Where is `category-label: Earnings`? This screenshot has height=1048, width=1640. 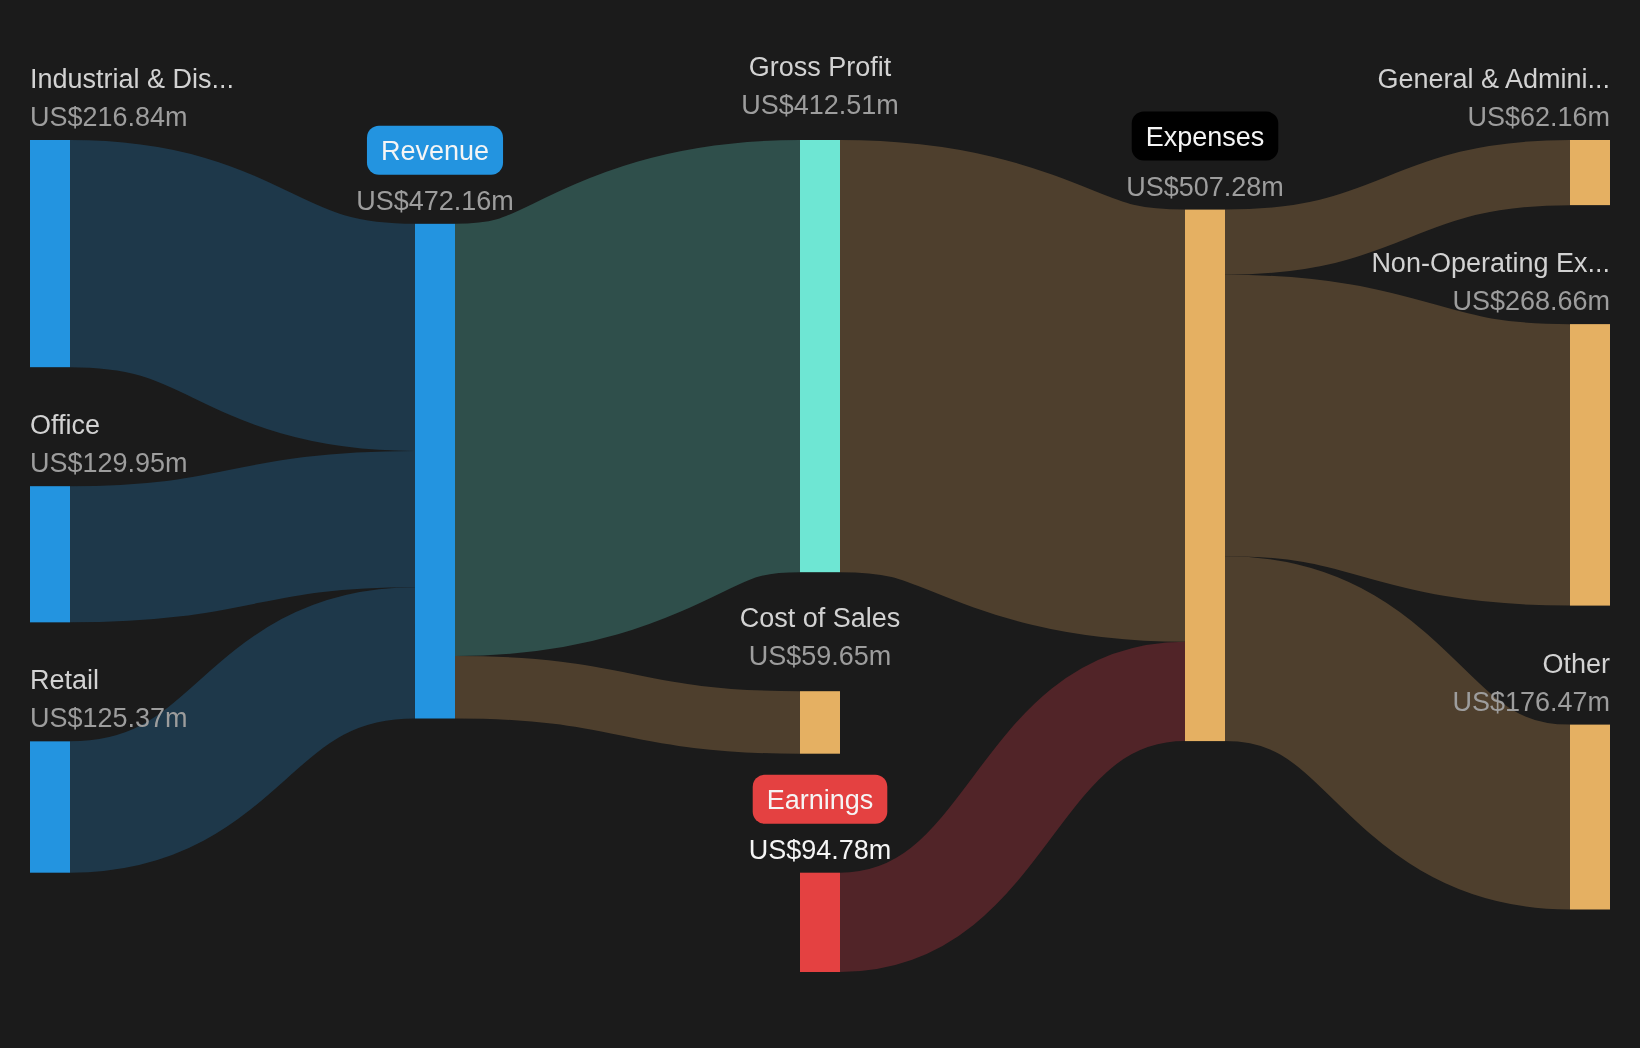 category-label: Earnings is located at coordinates (820, 799).